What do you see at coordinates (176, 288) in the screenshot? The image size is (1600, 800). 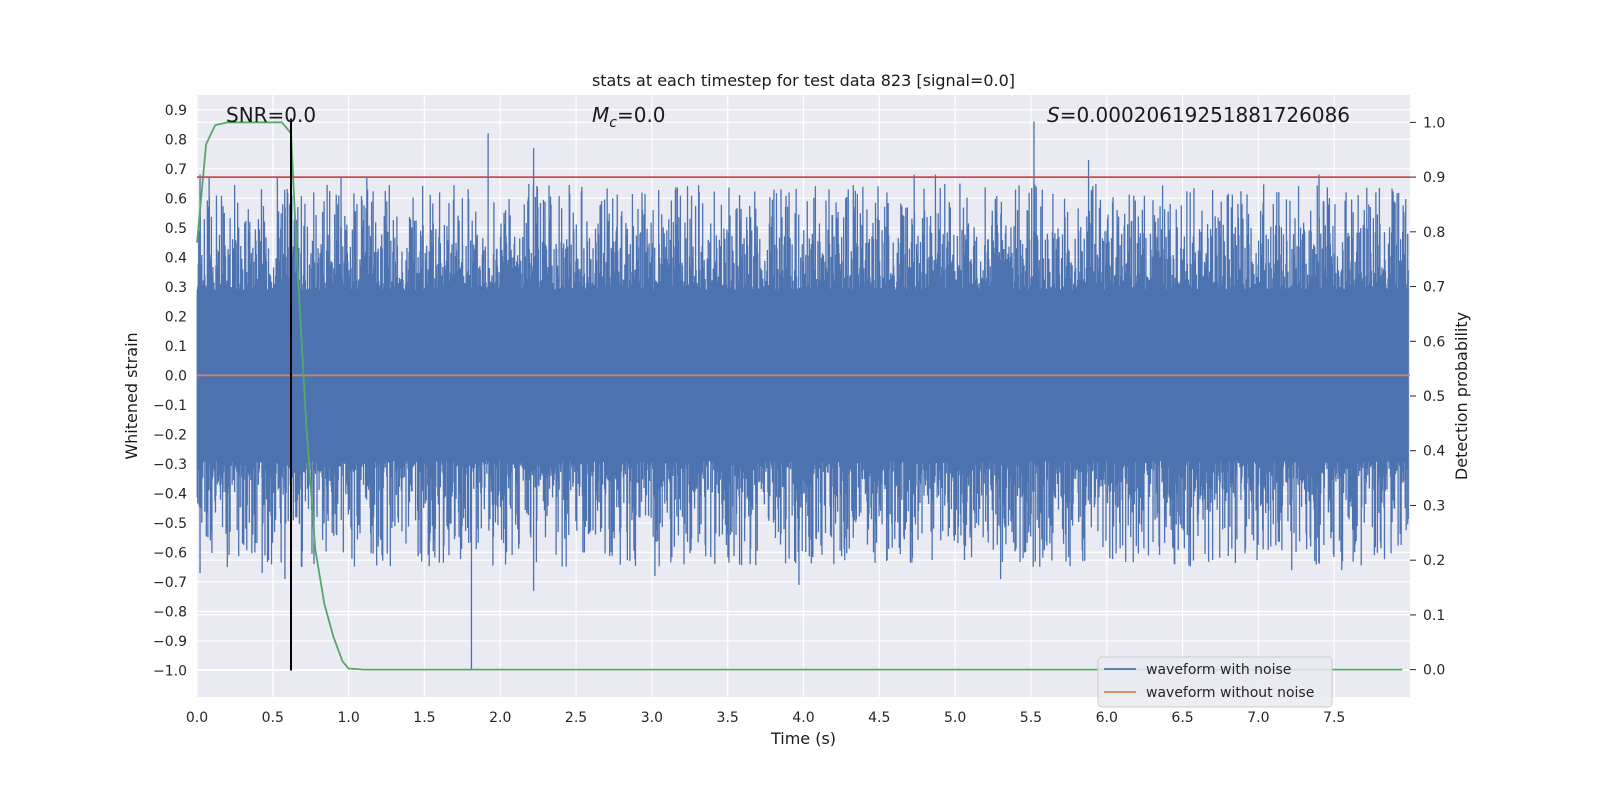 I see `y-tick-label: 0.3` at bounding box center [176, 288].